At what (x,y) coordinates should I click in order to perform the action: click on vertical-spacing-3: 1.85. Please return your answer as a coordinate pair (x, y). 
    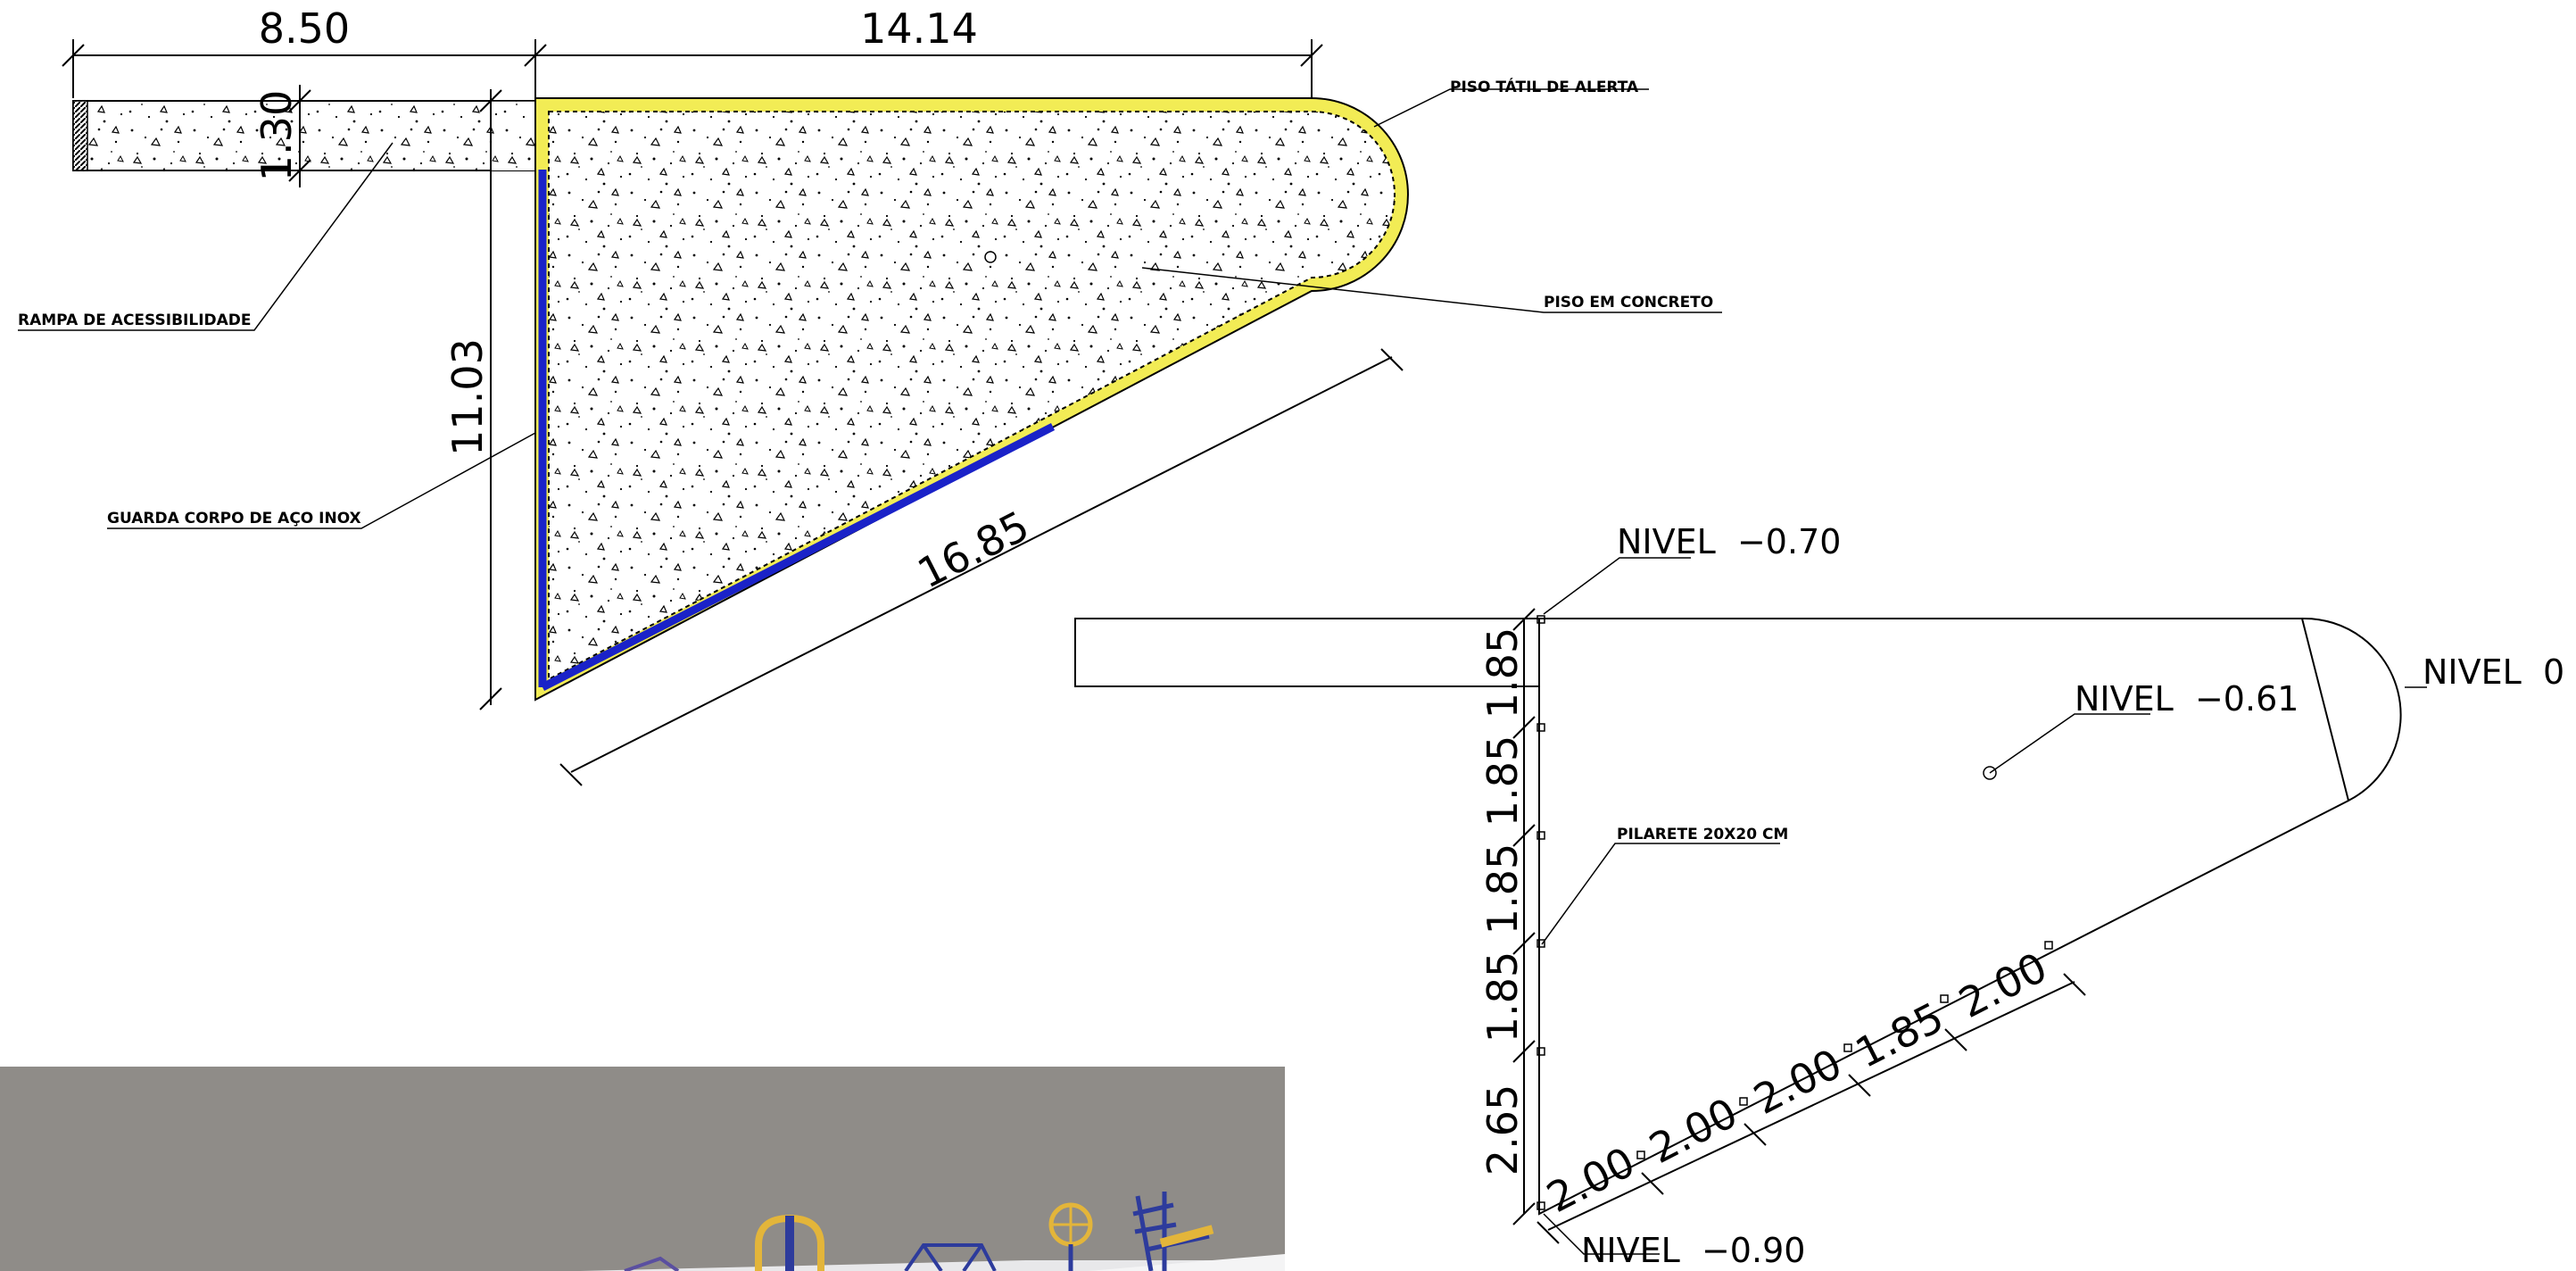
    Looking at the image, I should click on (1503, 889).